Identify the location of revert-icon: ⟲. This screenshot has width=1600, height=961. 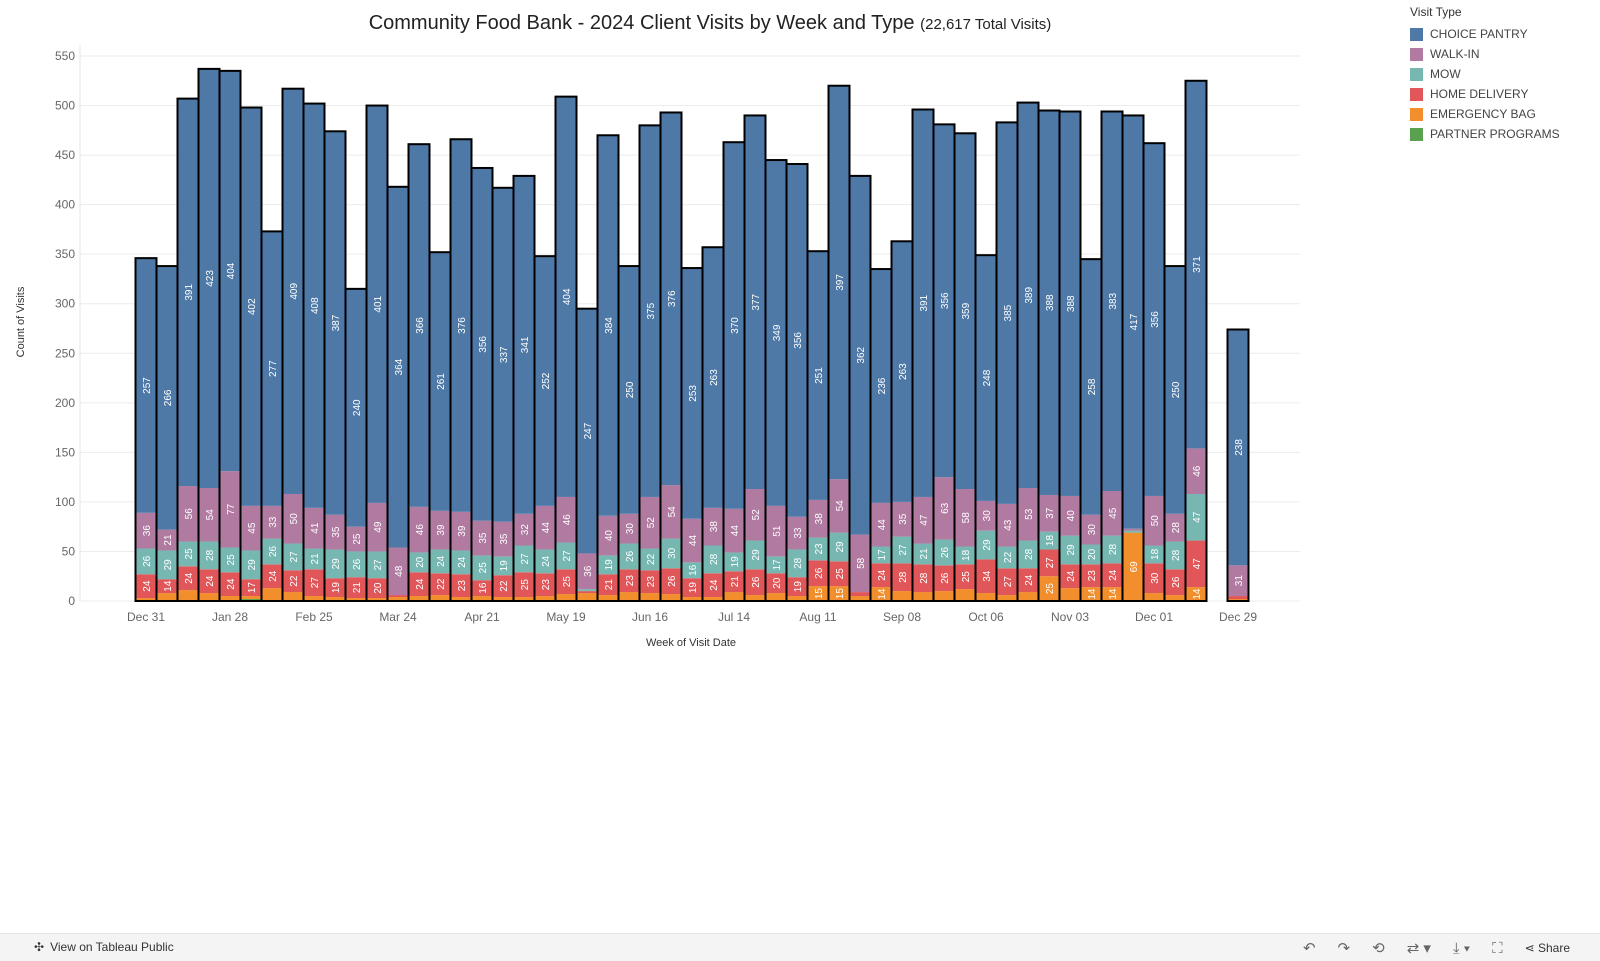
(1378, 948).